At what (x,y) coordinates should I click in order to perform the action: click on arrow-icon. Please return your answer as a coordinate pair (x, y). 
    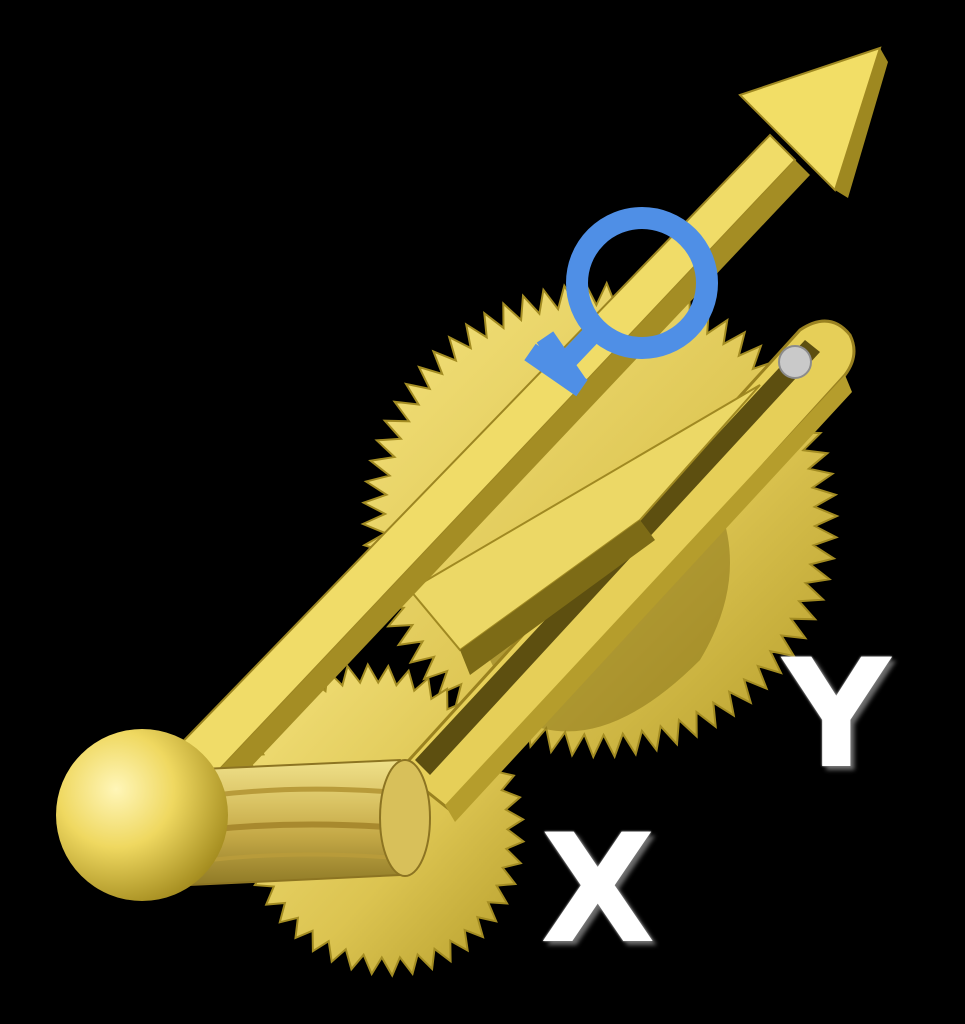
    Looking at the image, I should click on (813, 122).